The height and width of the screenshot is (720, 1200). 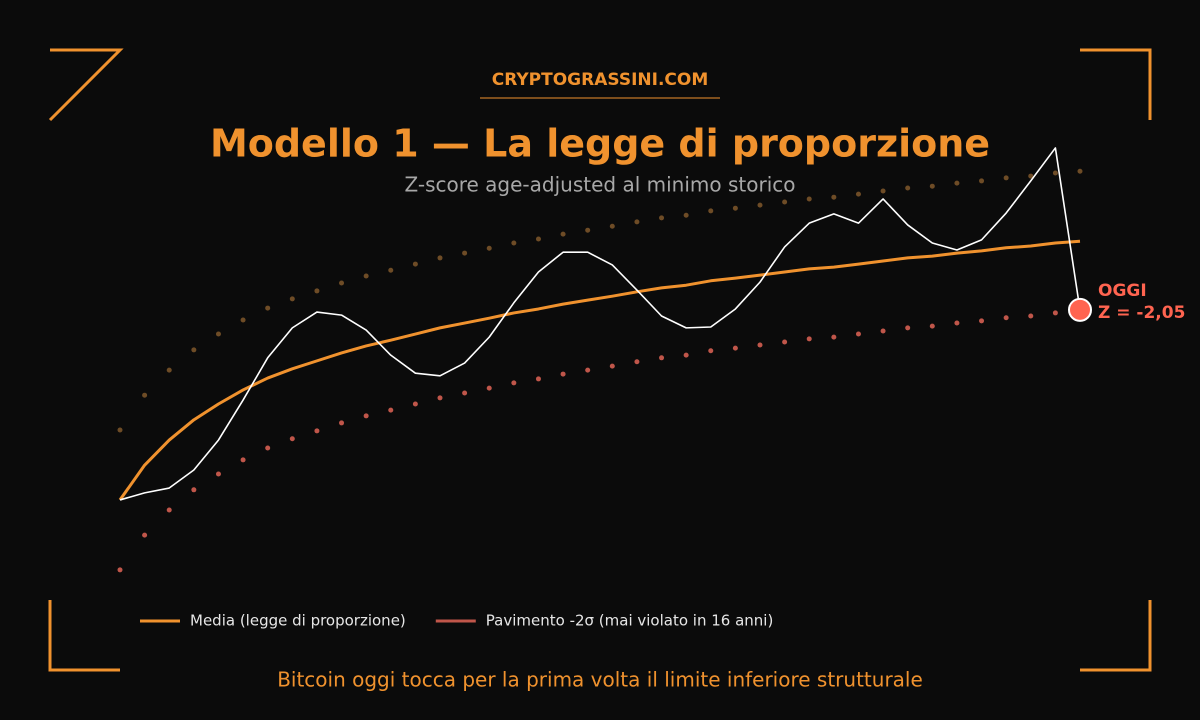 I want to click on annotation: OGGI, so click(x=1122, y=291).